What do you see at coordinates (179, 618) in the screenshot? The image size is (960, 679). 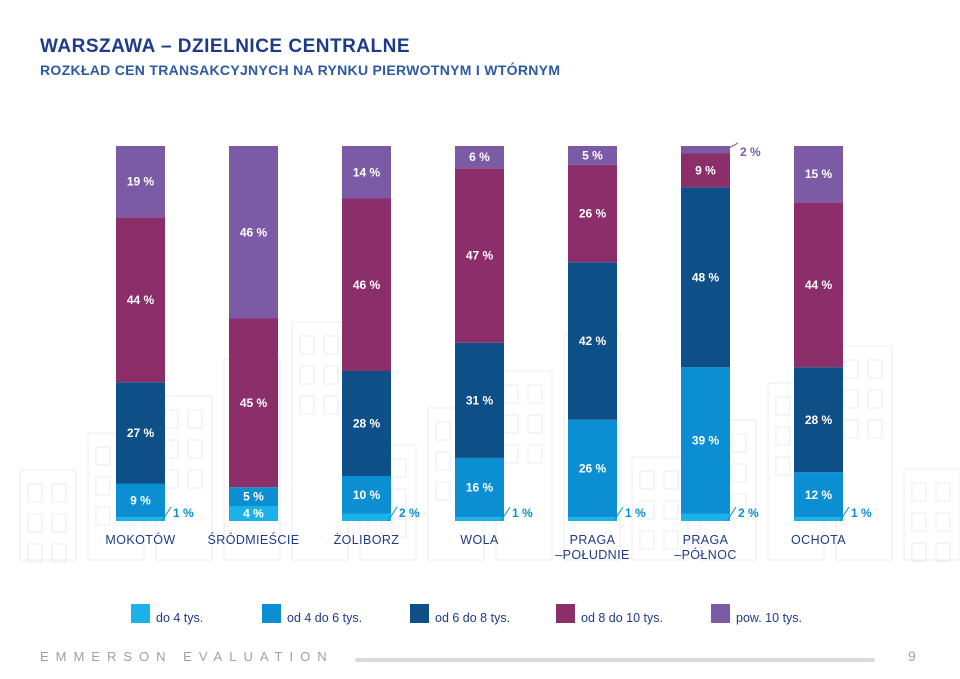 I see `legend-label: do 4 tys.` at bounding box center [179, 618].